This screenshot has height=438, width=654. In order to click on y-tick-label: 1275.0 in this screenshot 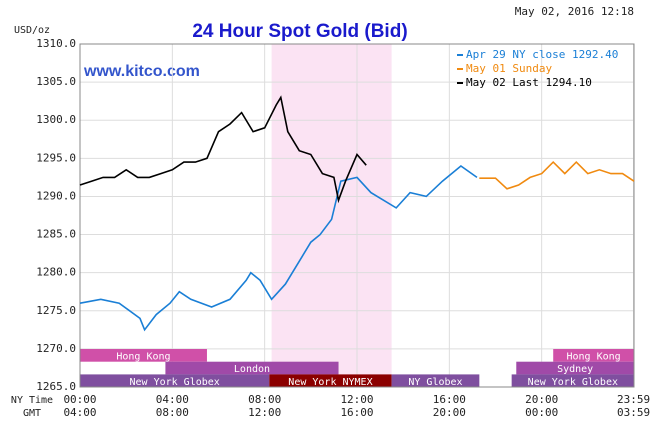, I will do `click(56, 310)`.